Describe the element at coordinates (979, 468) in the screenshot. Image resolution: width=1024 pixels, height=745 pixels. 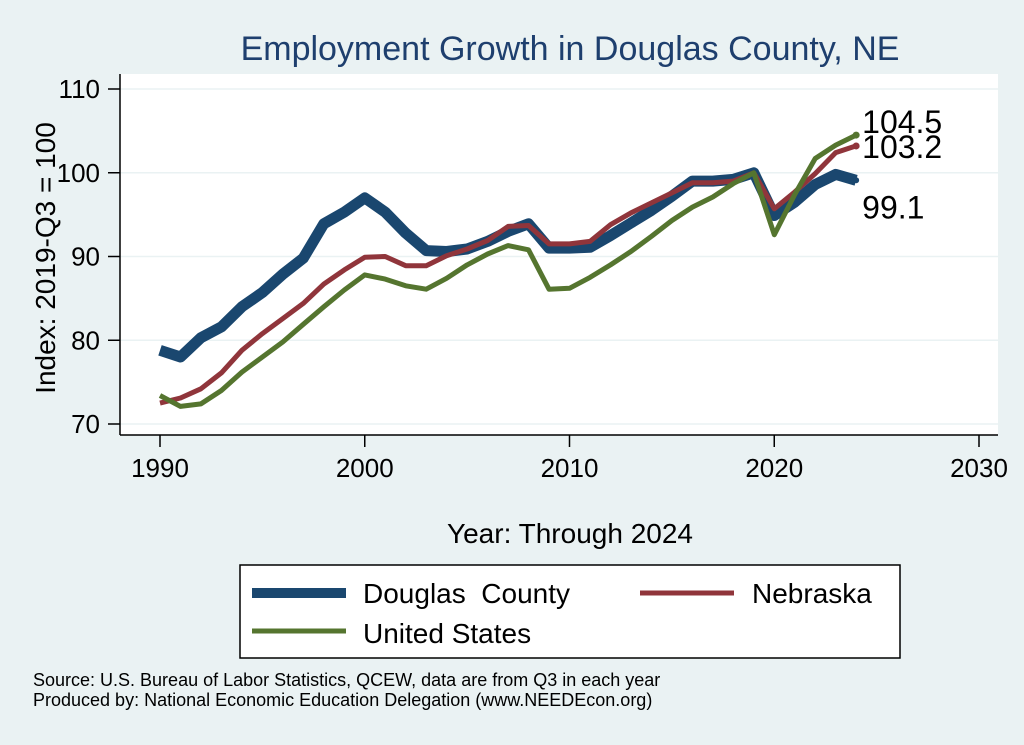
I see `x-tick-label-2030: 2030` at that location.